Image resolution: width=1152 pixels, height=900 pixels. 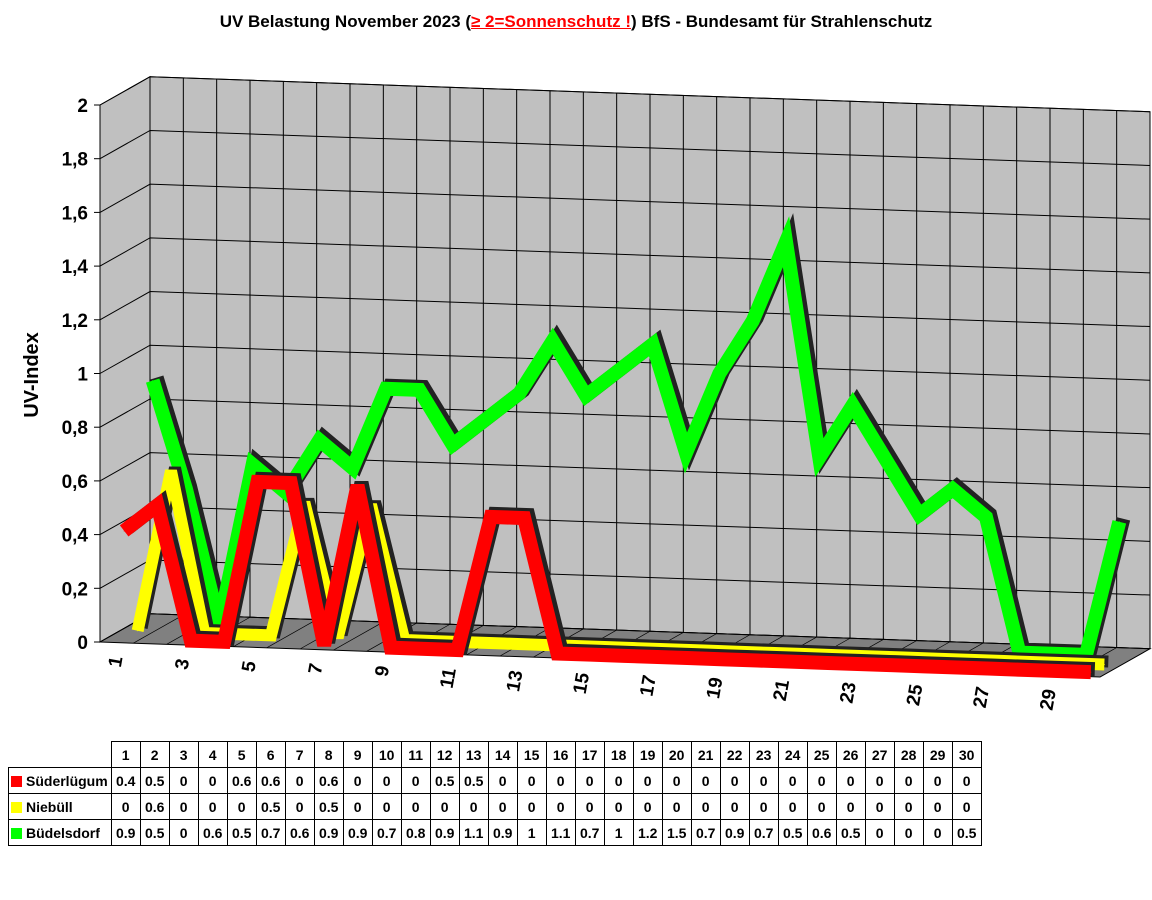 I want to click on title-text: UV Belastung November 2023 (, so click(x=345, y=21).